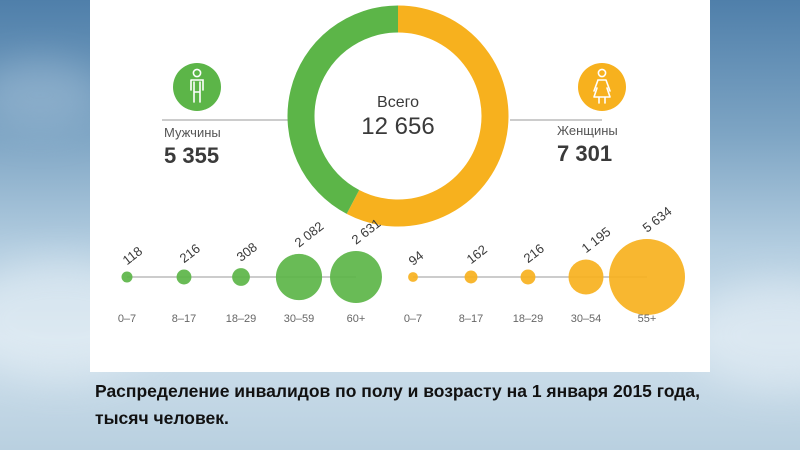  What do you see at coordinates (247, 251) in the screenshot?
I see `men-value-label: 308` at bounding box center [247, 251].